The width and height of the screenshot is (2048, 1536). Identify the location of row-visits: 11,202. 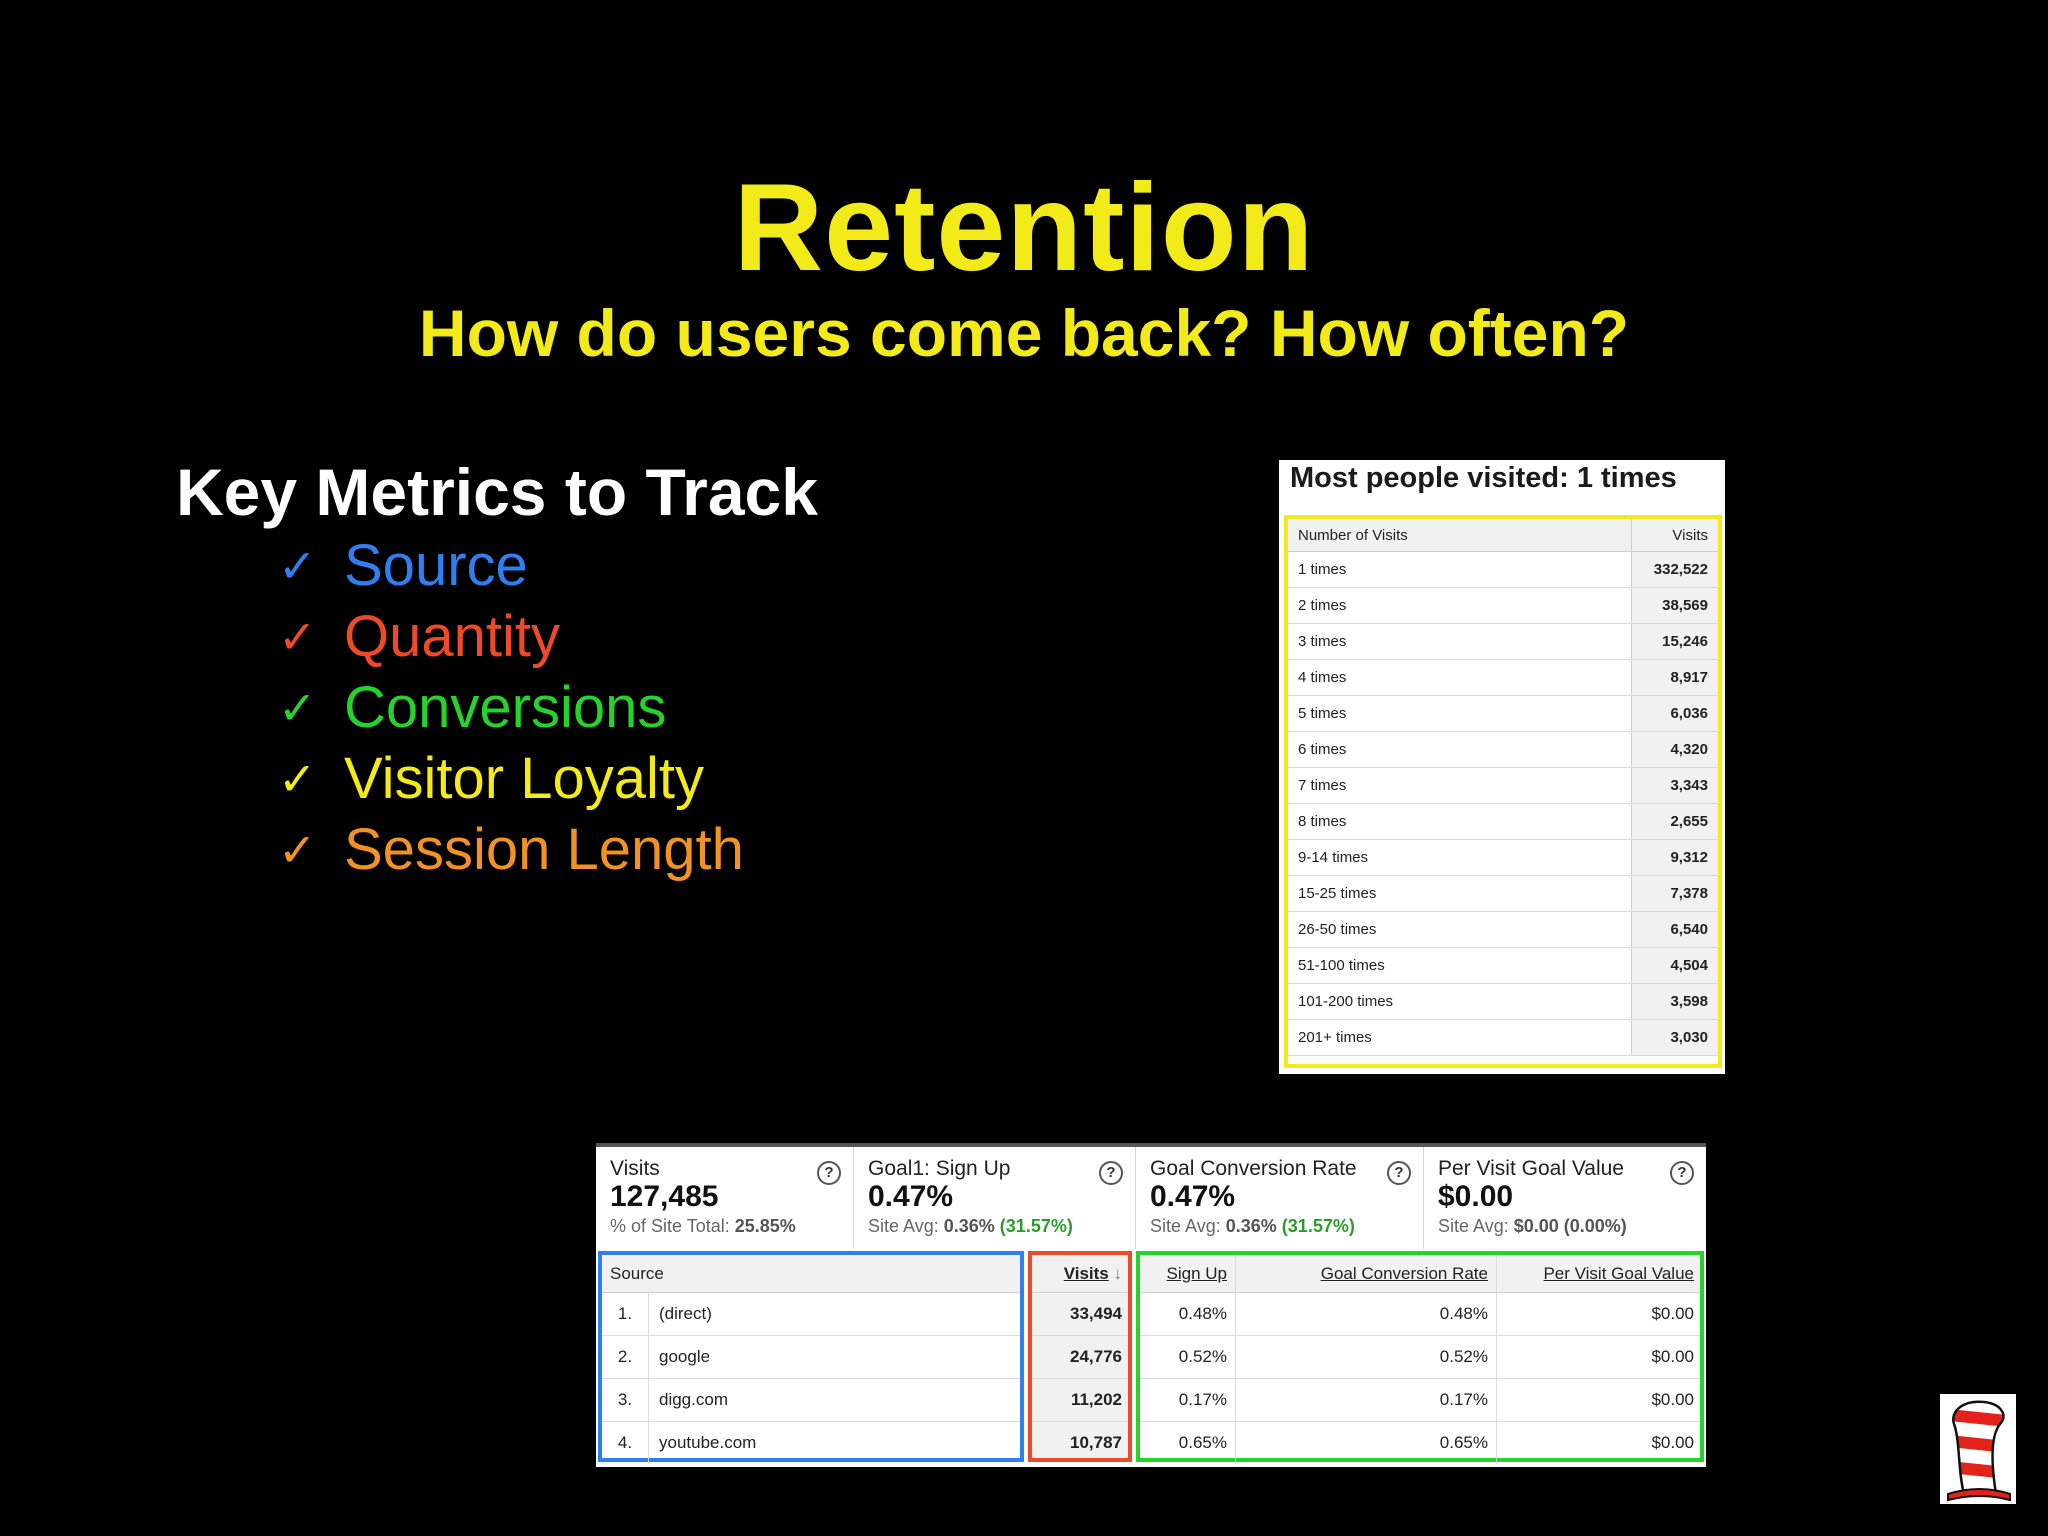
(1080, 1400).